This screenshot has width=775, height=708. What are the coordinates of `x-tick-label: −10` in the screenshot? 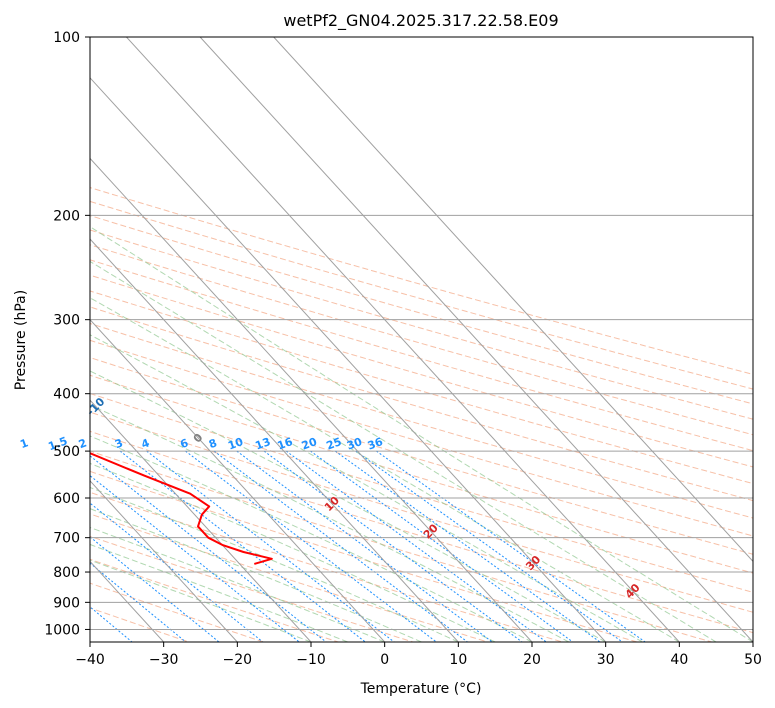 It's located at (311, 660).